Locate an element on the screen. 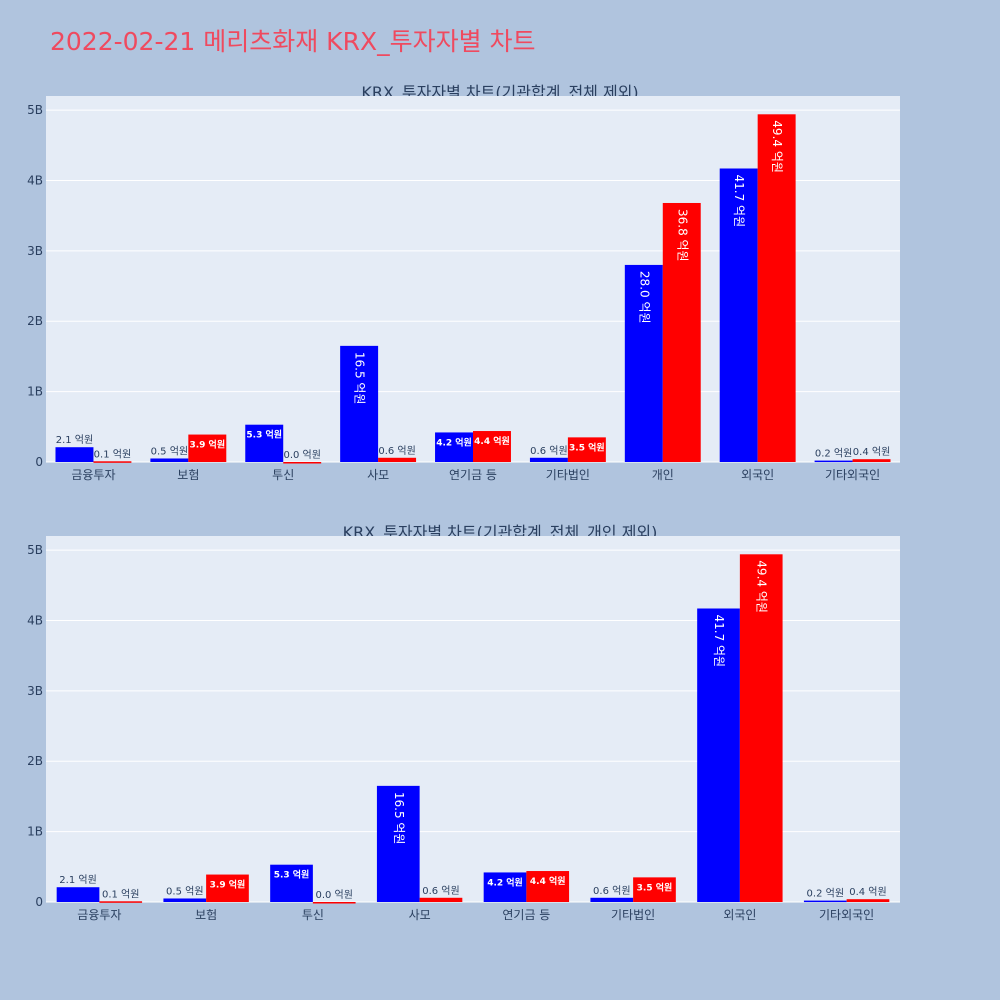 Image resolution: width=1000 pixels, height=1000 pixels. x-tick-label: 개인 is located at coordinates (663, 475).